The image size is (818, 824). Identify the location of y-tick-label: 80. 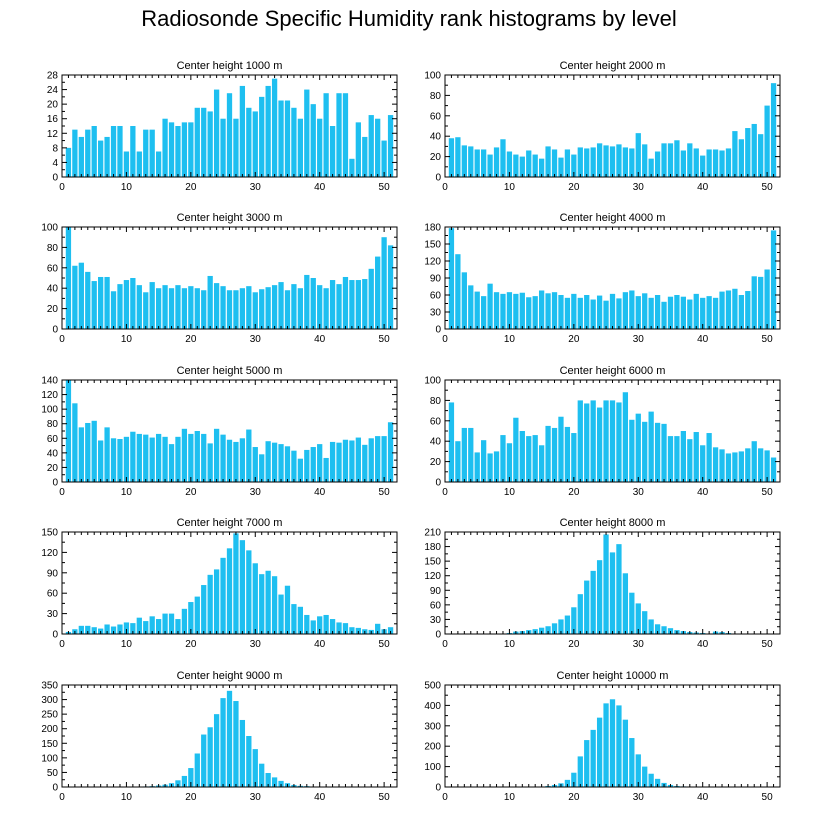
(53, 248).